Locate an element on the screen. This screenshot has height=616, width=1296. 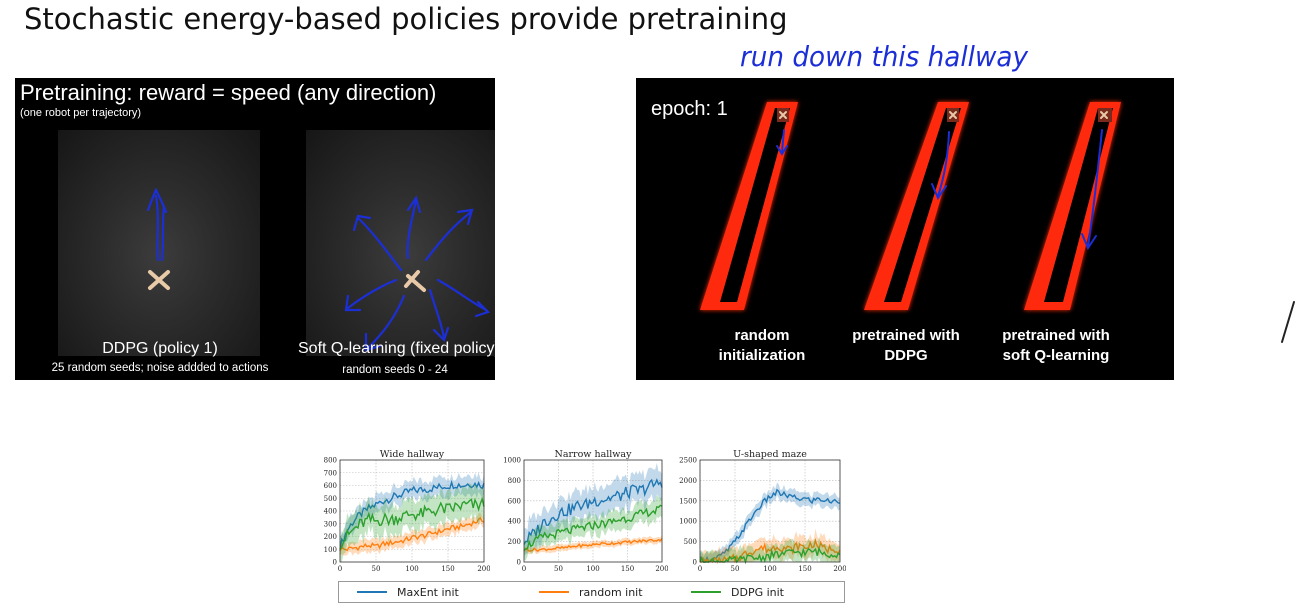
y-tick-label: 700 is located at coordinates (330, 473).